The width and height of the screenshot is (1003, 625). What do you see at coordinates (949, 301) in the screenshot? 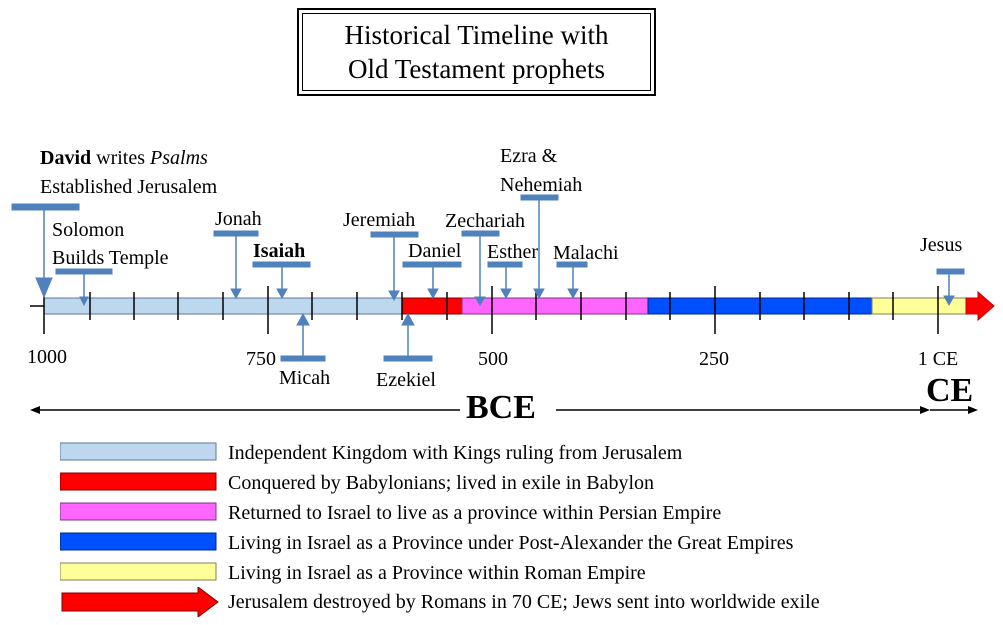
I see `marker-arrow-jesus` at bounding box center [949, 301].